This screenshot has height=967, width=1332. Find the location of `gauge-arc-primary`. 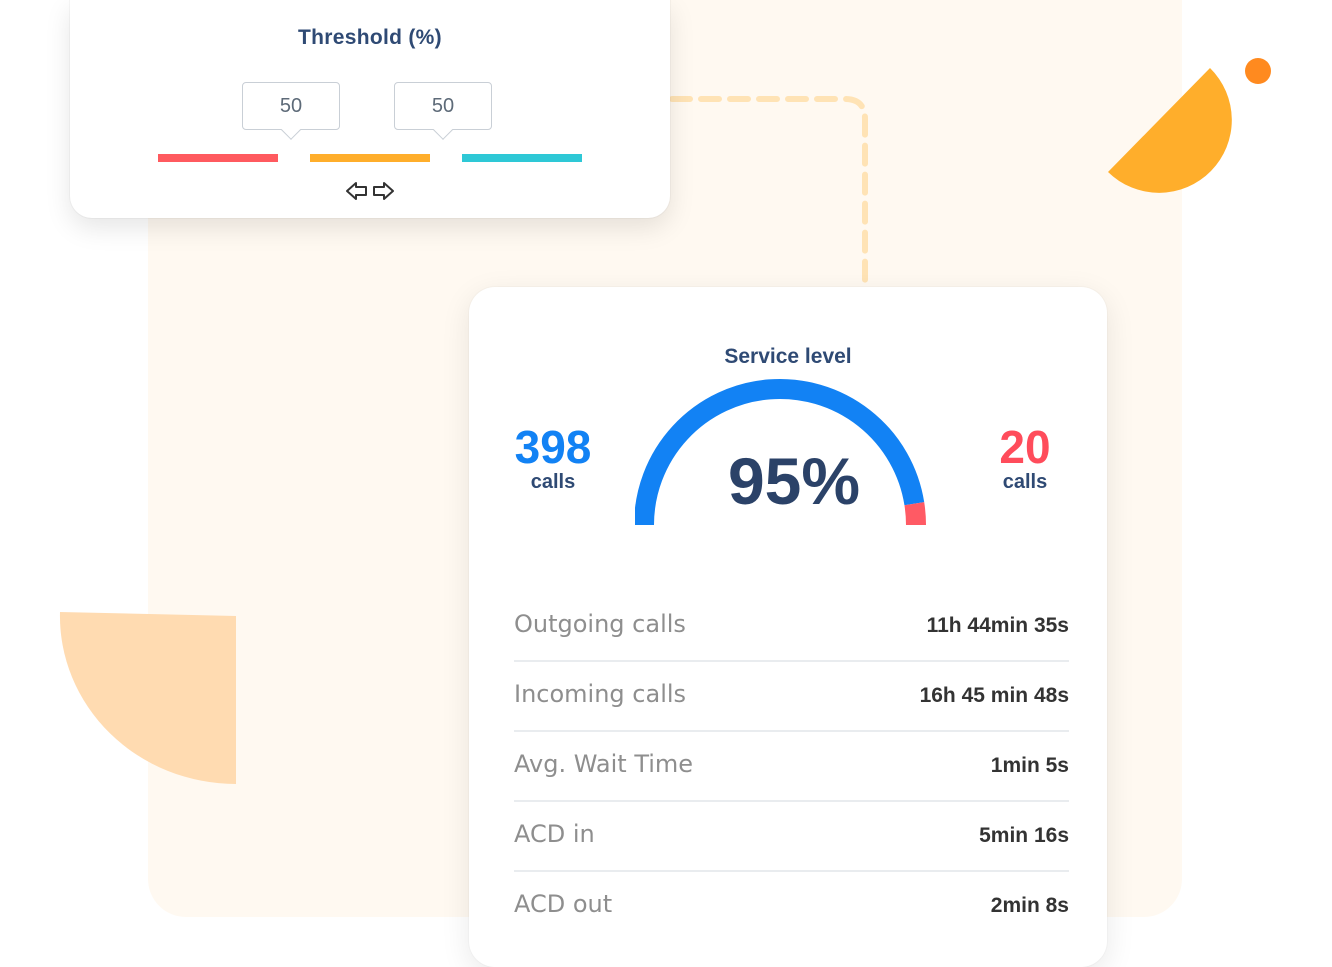

gauge-arc-primary is located at coordinates (780, 452).